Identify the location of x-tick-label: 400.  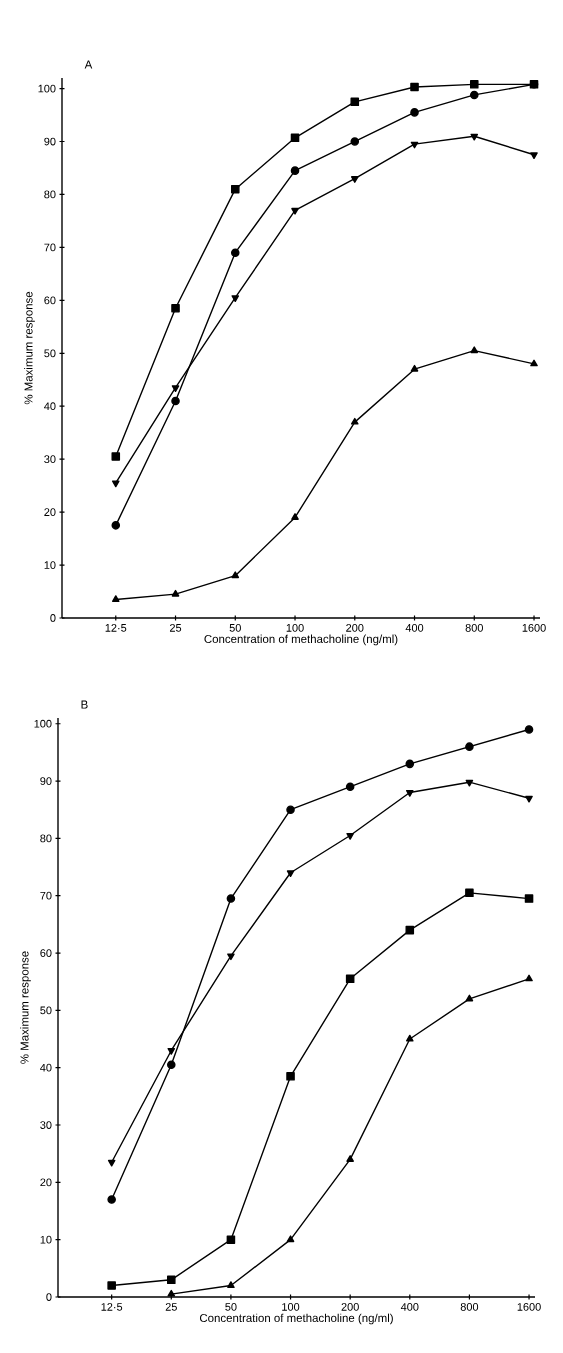
(409, 1307).